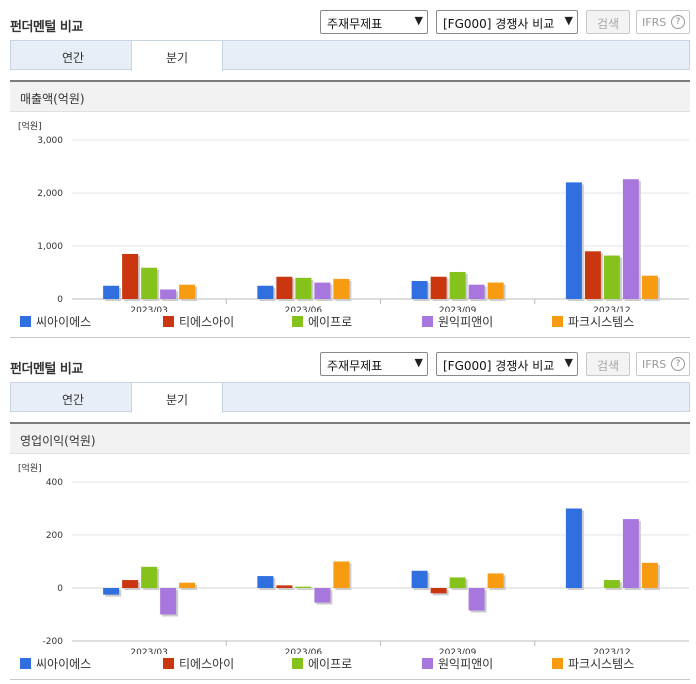  I want to click on period-tabs: 연간 분기, so click(350, 55).